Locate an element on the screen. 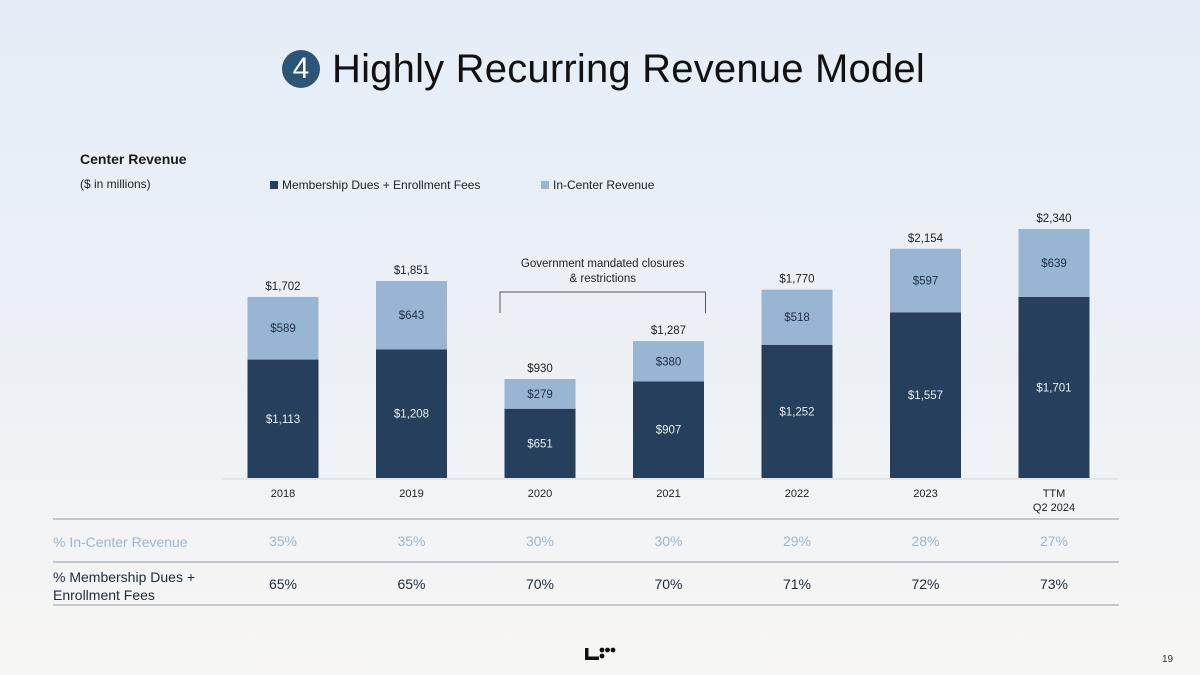 This screenshot has height=675, width=1200. data-label-in-center: $597 is located at coordinates (926, 282).